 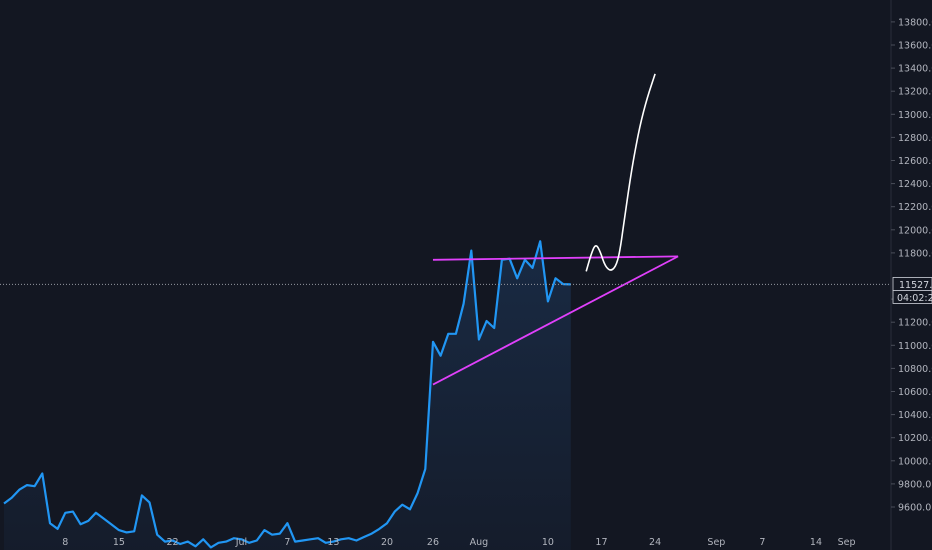 What do you see at coordinates (387, 542) in the screenshot?
I see `time-tick-label: 20` at bounding box center [387, 542].